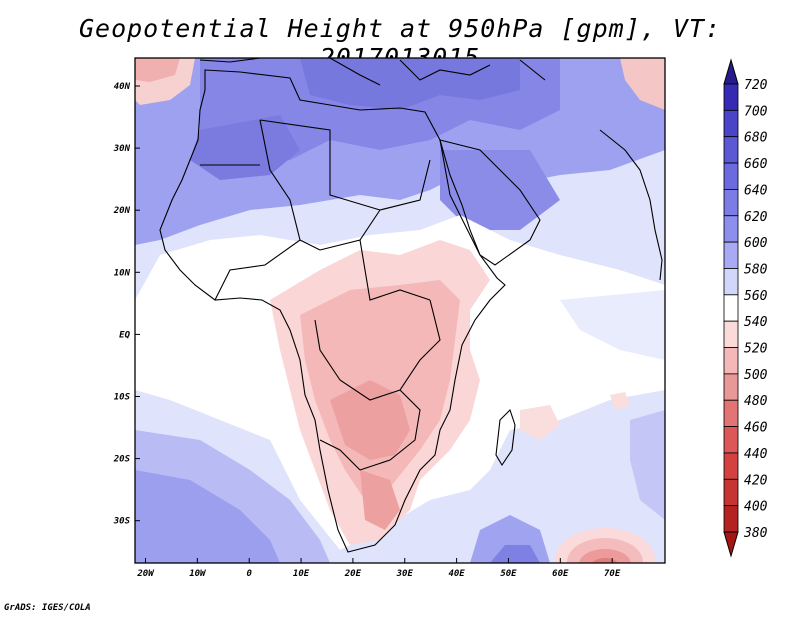 Image resolution: width=800 pixels, height=618 pixels. I want to click on colorbar-label: 540, so click(756, 322).